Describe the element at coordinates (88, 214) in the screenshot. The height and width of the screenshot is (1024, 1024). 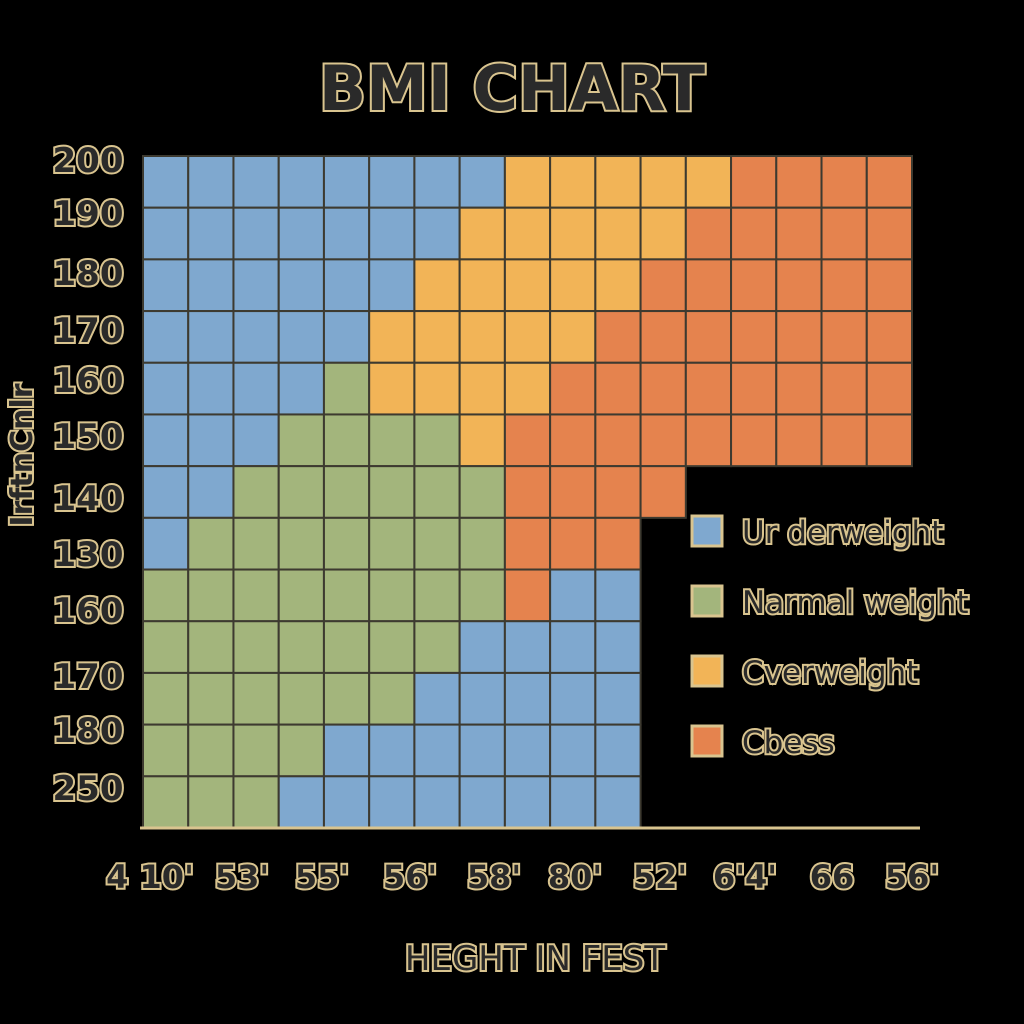
I see `y-tick-label: 190` at that location.